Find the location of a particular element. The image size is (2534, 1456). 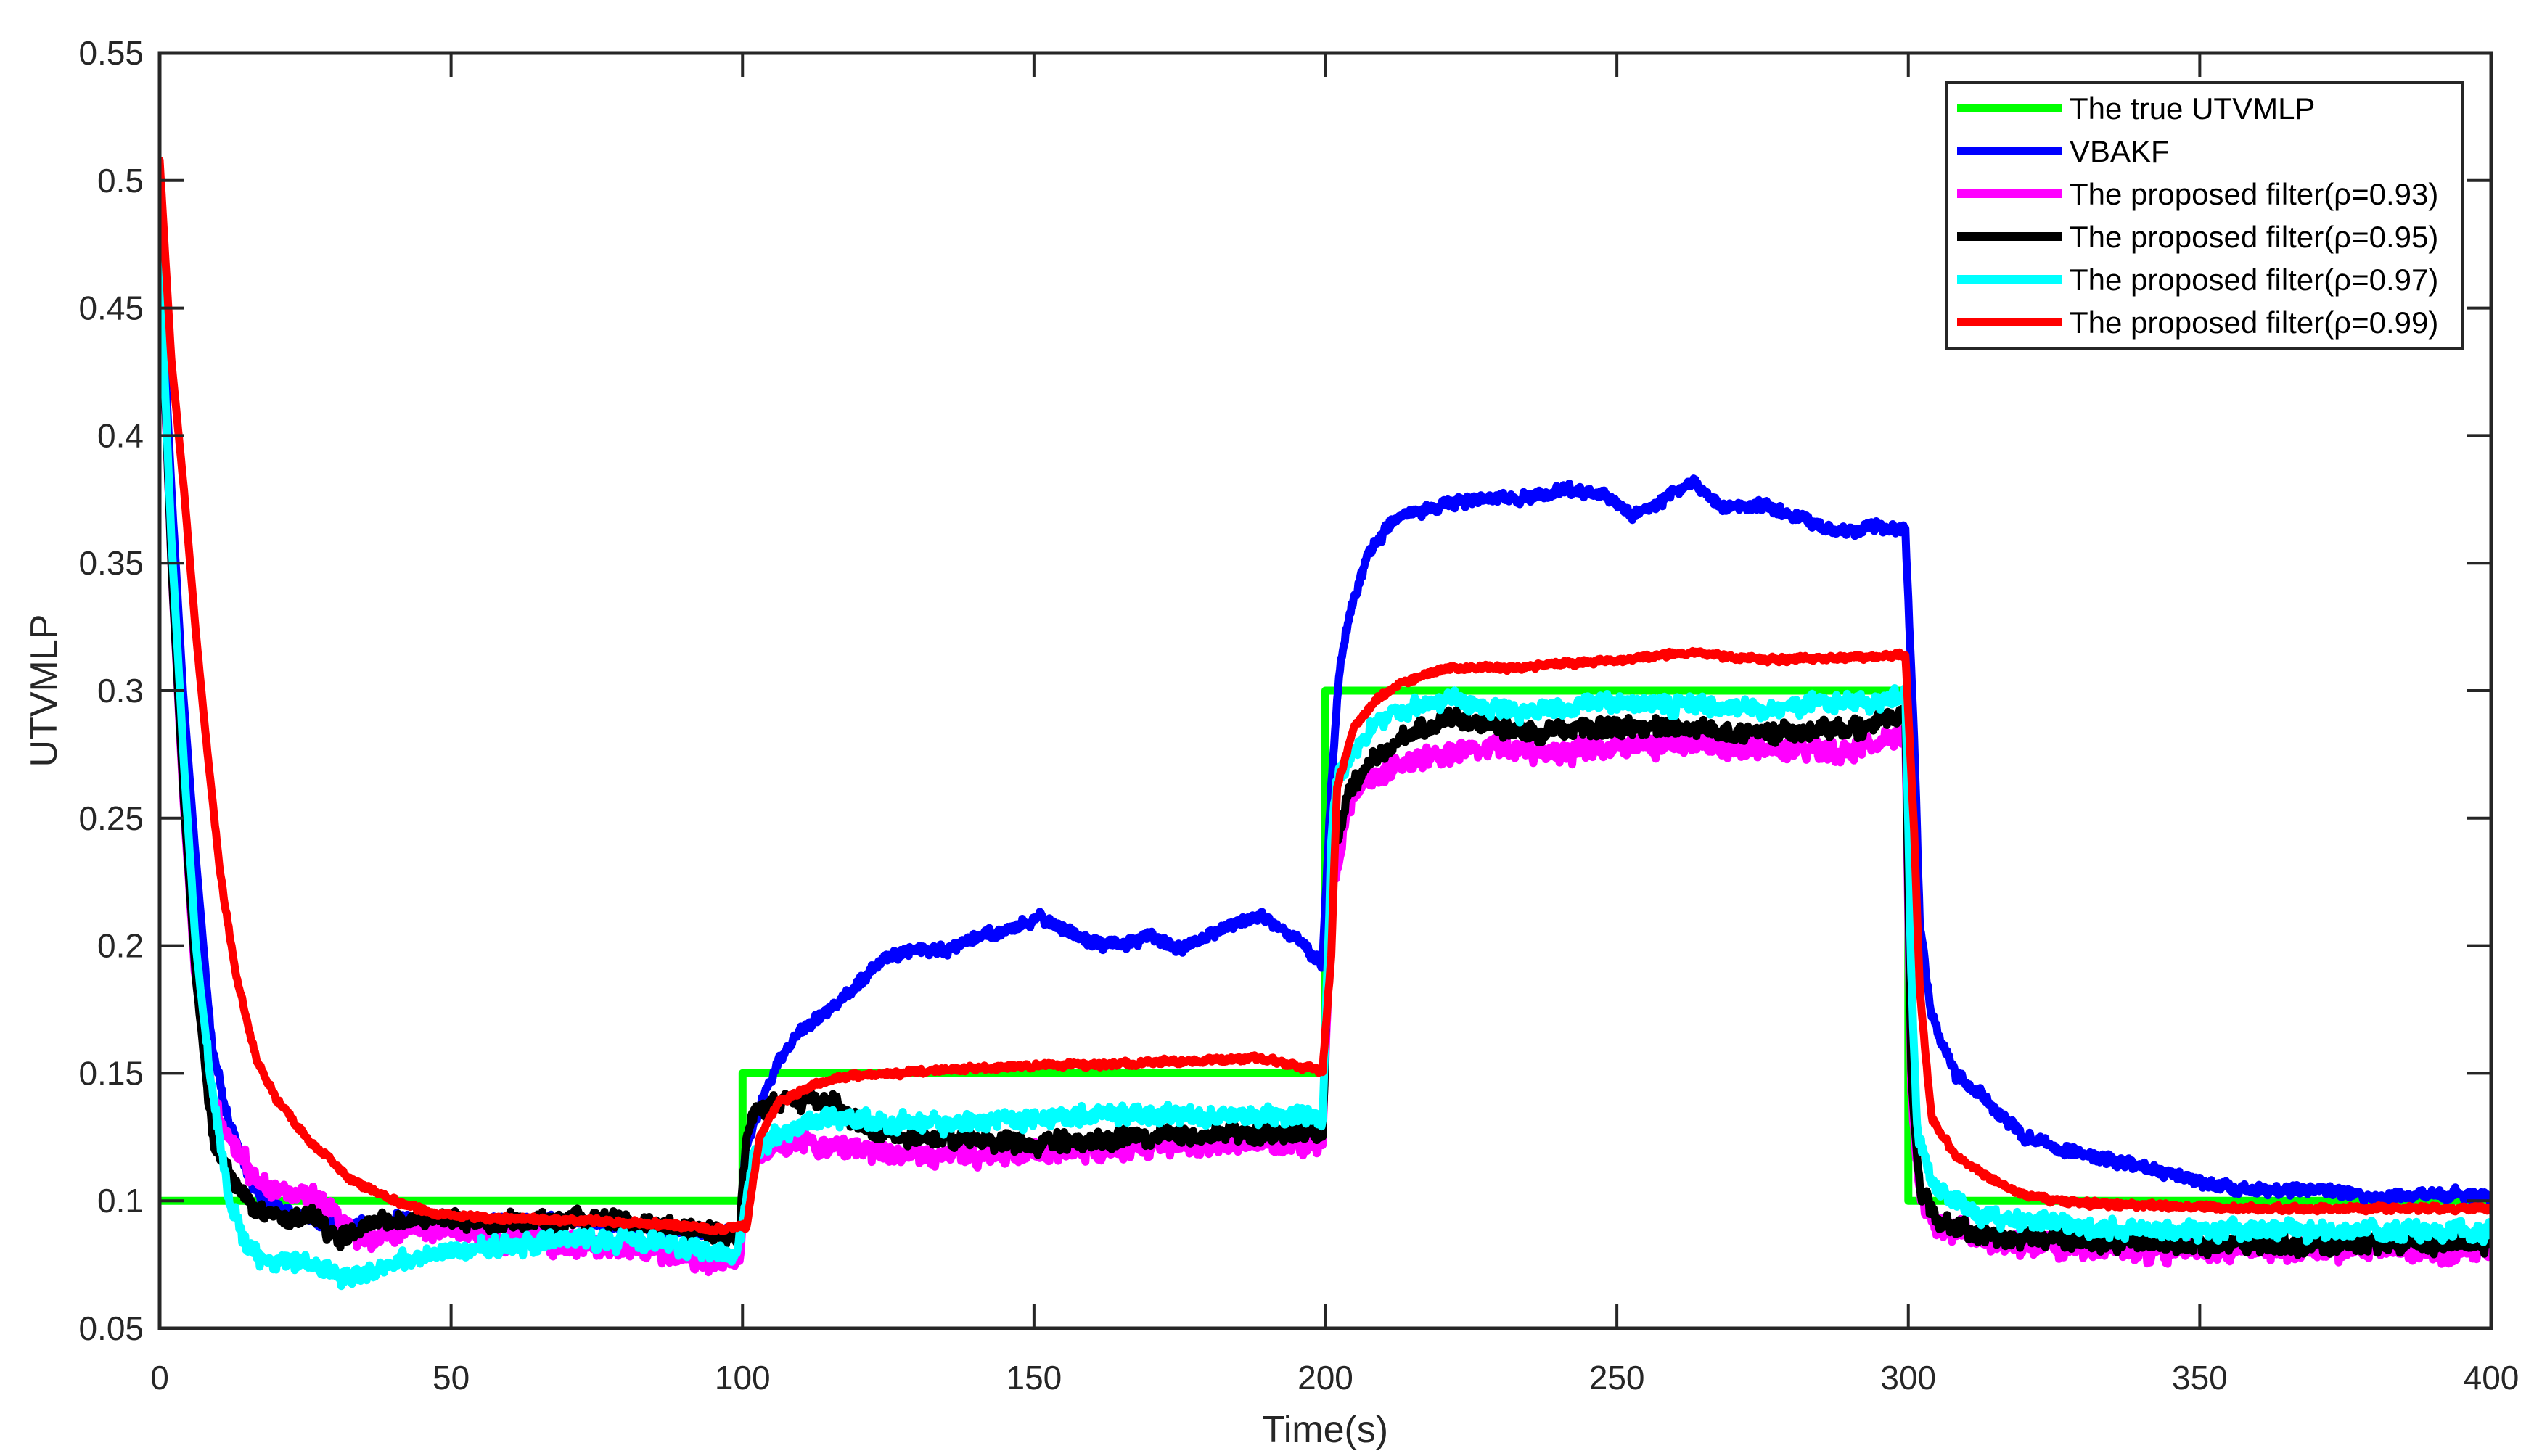

y-tick-label: 0.1 is located at coordinates (120, 1200).